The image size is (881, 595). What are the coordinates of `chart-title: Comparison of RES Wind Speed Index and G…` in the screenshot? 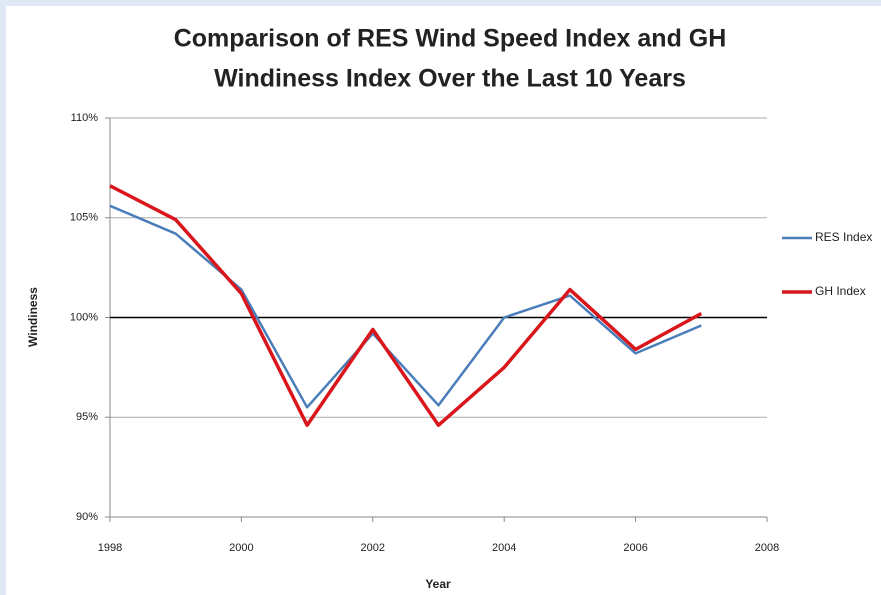 It's located at (450, 39).